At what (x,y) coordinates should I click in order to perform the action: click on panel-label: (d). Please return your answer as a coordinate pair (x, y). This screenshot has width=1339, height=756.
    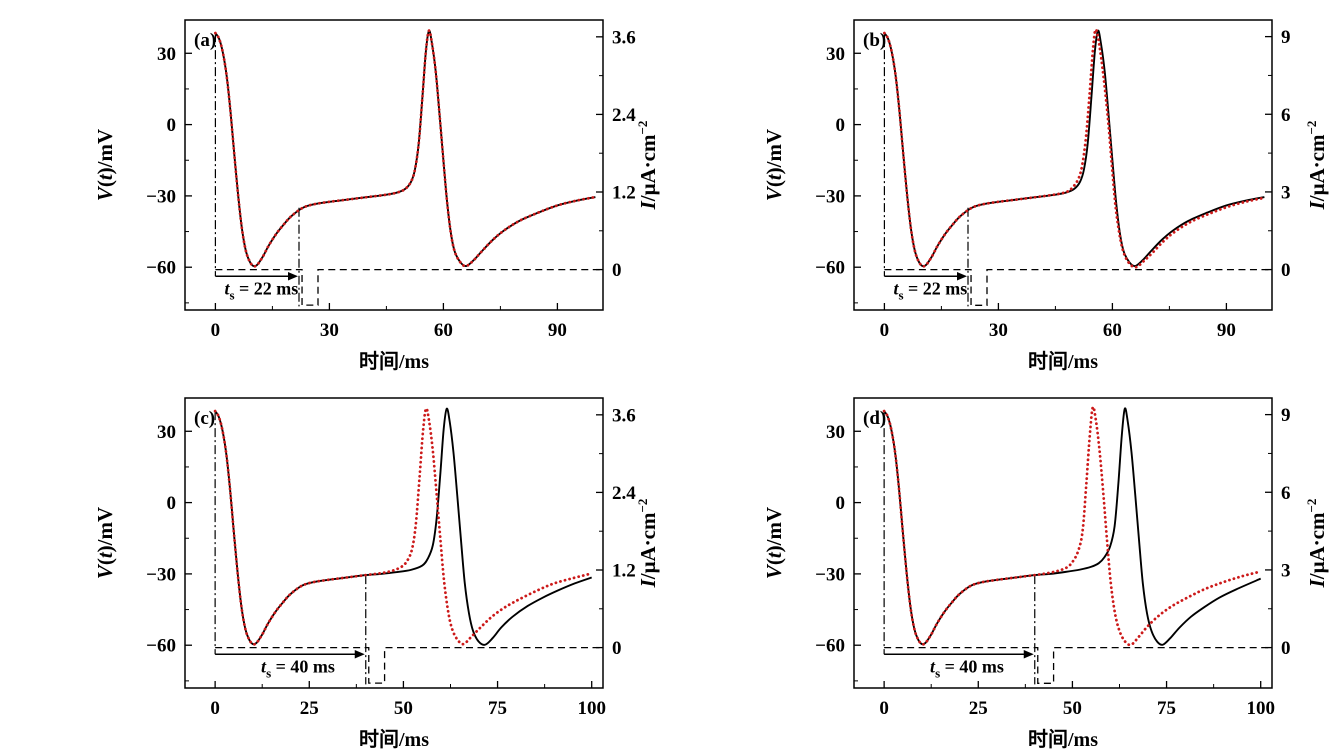
    Looking at the image, I should click on (874, 418).